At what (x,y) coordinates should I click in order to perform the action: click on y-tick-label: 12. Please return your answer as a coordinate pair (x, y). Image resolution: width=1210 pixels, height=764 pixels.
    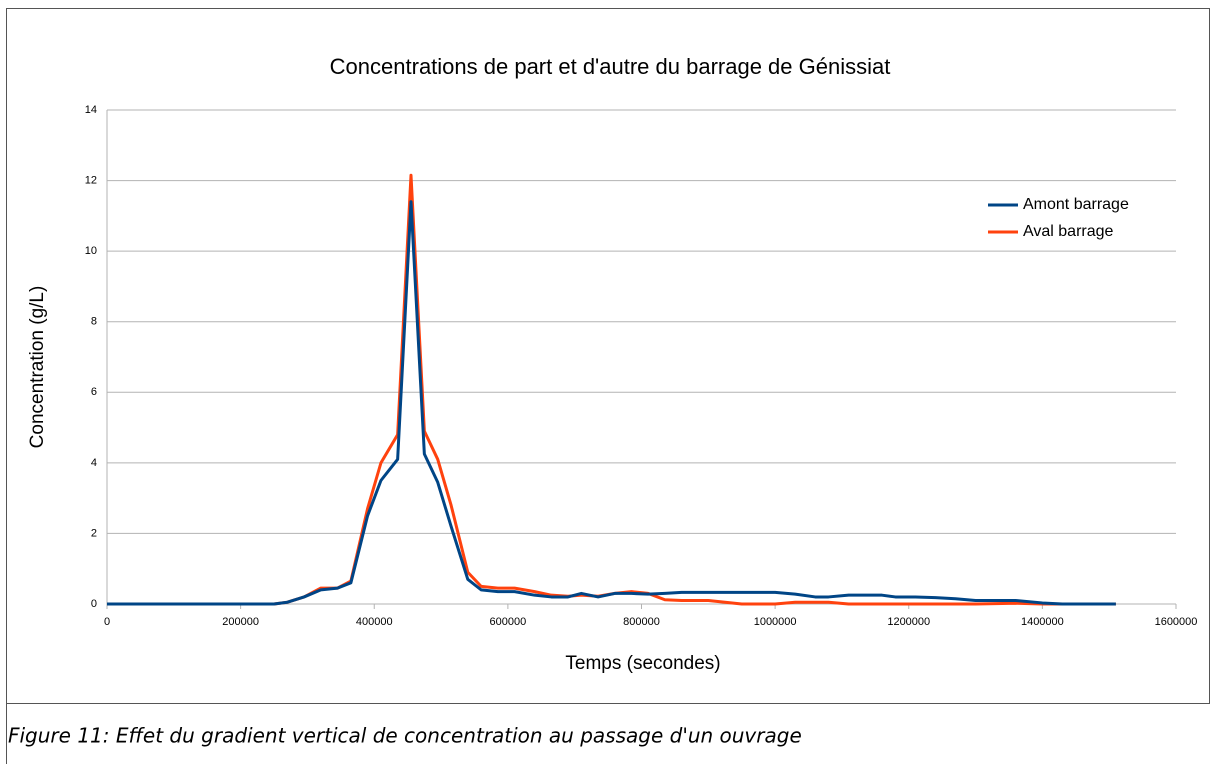
    Looking at the image, I should click on (91, 180).